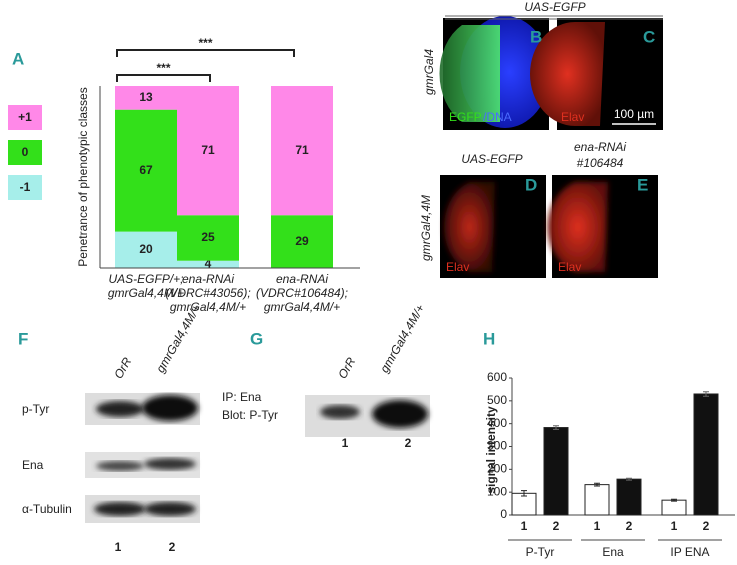  What do you see at coordinates (35, 409) in the screenshot?
I see `blot-row-label: p-Tyr` at bounding box center [35, 409].